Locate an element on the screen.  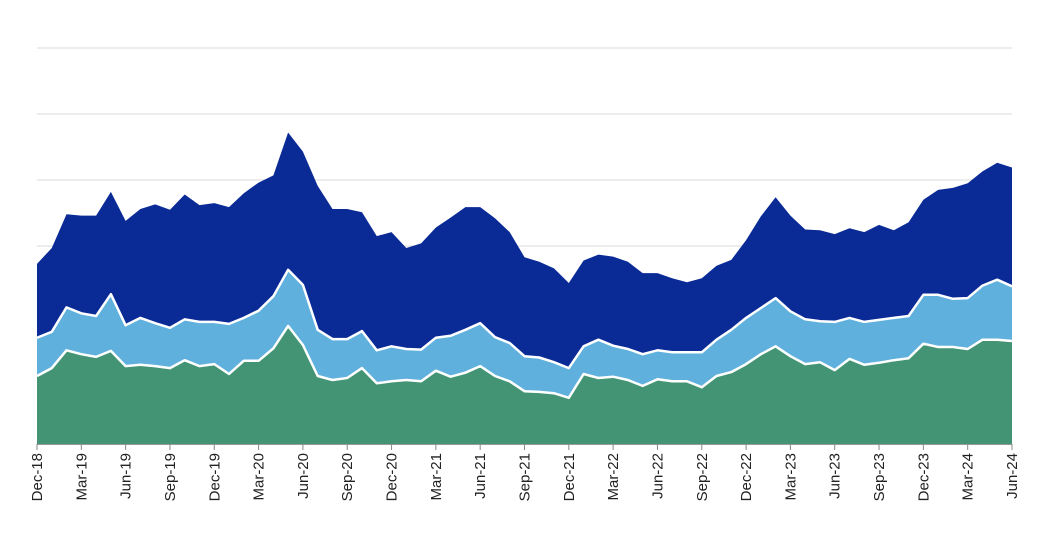
x-tick-label: Mar-19 is located at coordinates (81, 477).